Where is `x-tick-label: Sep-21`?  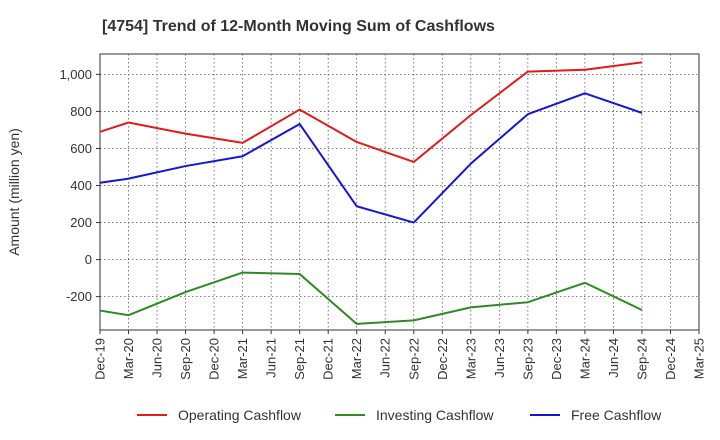 x-tick-label: Sep-21 is located at coordinates (299, 359).